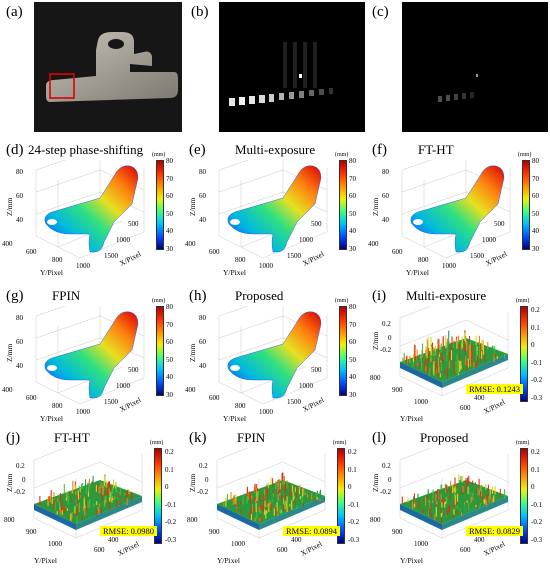 Image resolution: width=550 pixels, height=570 pixels. Describe the element at coordinates (535, 452) in the screenshot. I see `colorbar-tick-label: 0.2` at that location.